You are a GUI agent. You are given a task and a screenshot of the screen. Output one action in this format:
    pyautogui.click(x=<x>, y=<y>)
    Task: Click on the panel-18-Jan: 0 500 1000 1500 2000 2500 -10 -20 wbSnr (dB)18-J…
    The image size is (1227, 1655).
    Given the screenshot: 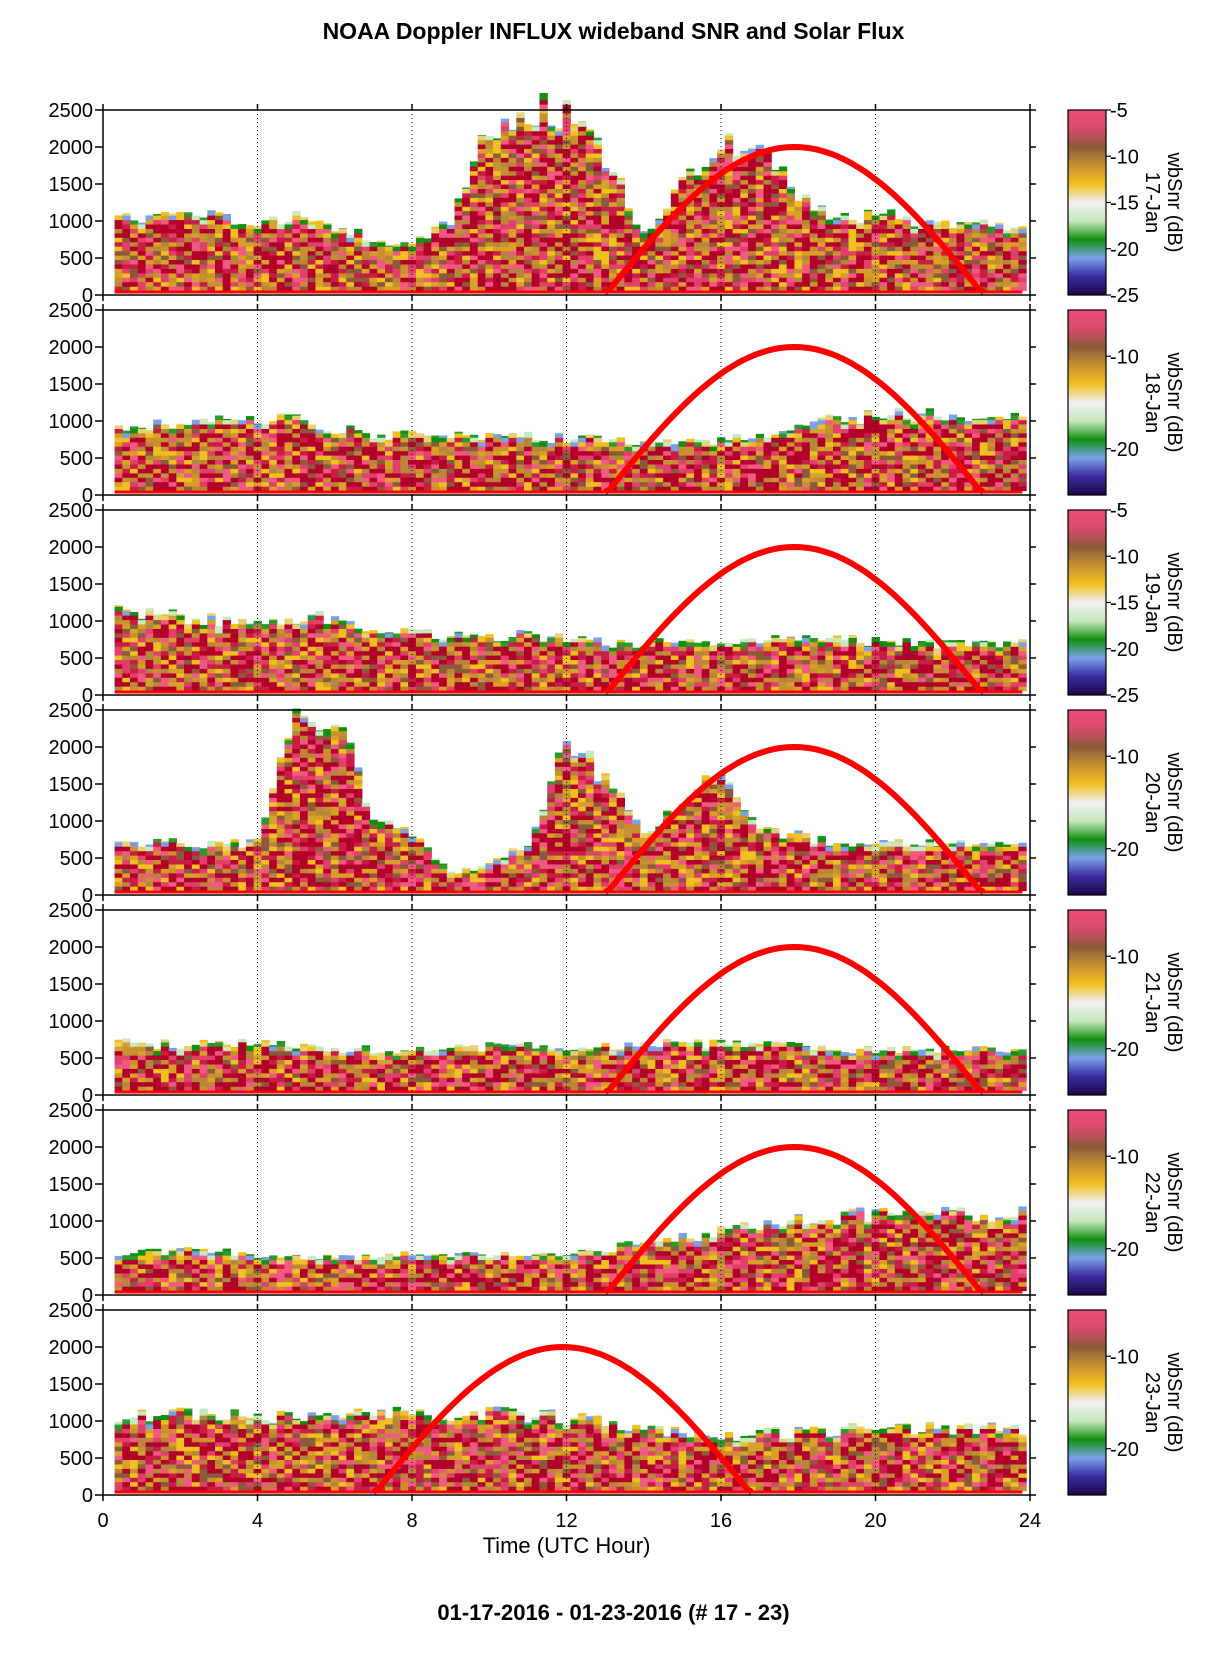 What is the action you would take?
    pyautogui.click(x=617, y=403)
    